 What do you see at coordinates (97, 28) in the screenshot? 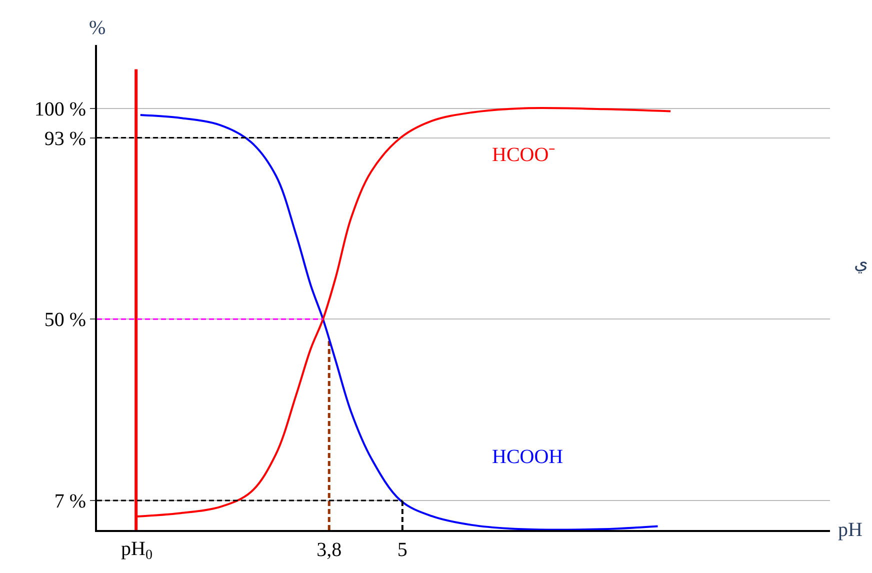
I see `y-axis-title: %` at bounding box center [97, 28].